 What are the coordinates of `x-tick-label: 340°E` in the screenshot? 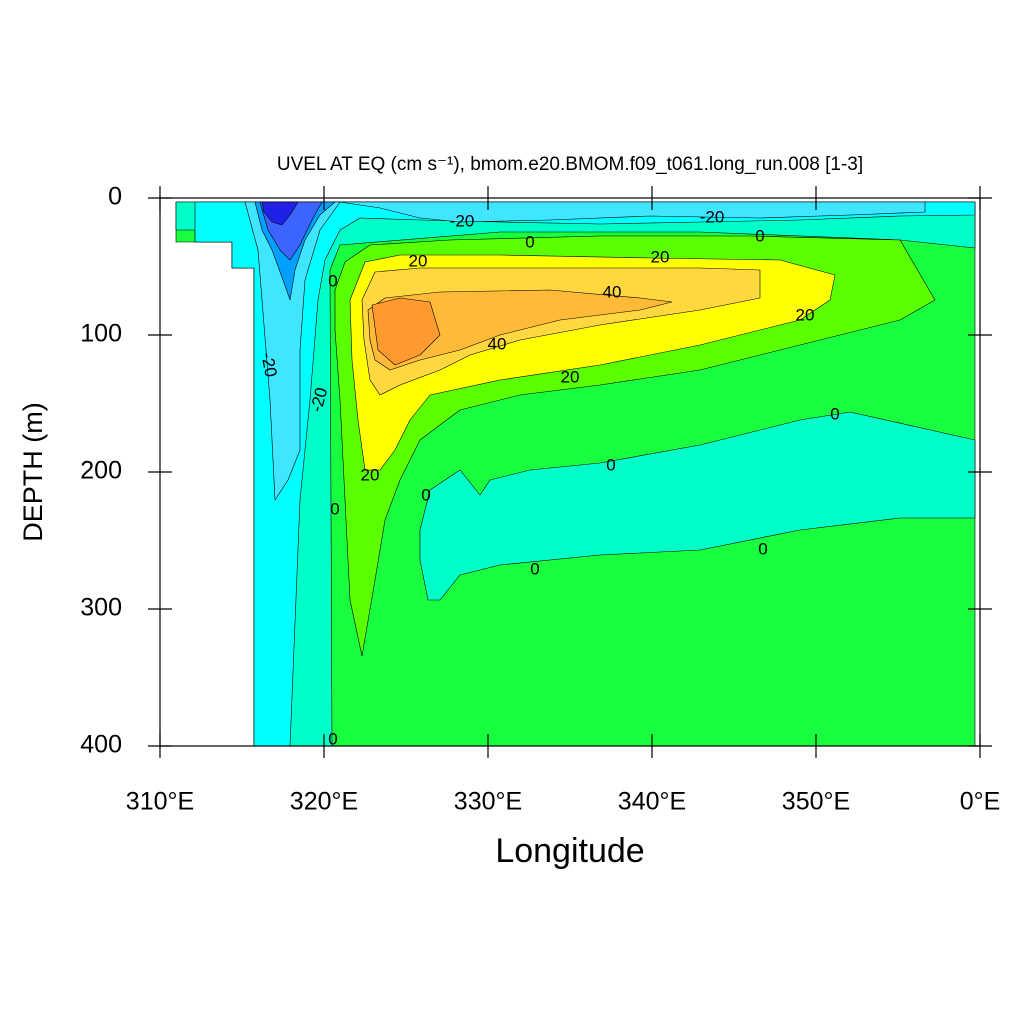 It's located at (652, 802).